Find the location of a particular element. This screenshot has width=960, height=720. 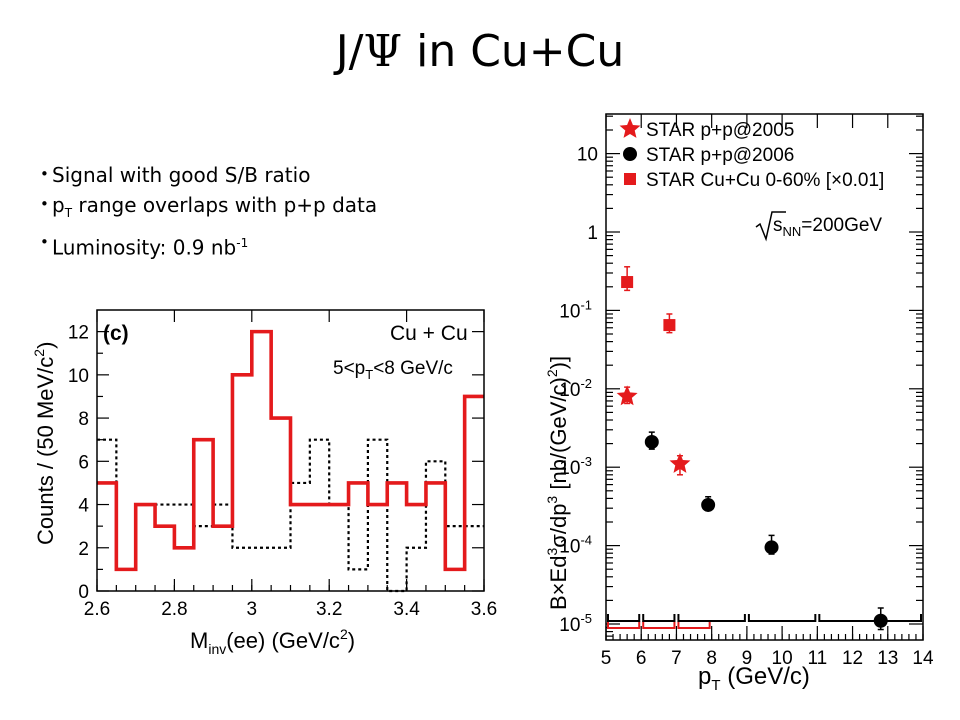

legend-markers is located at coordinates (630, 151).